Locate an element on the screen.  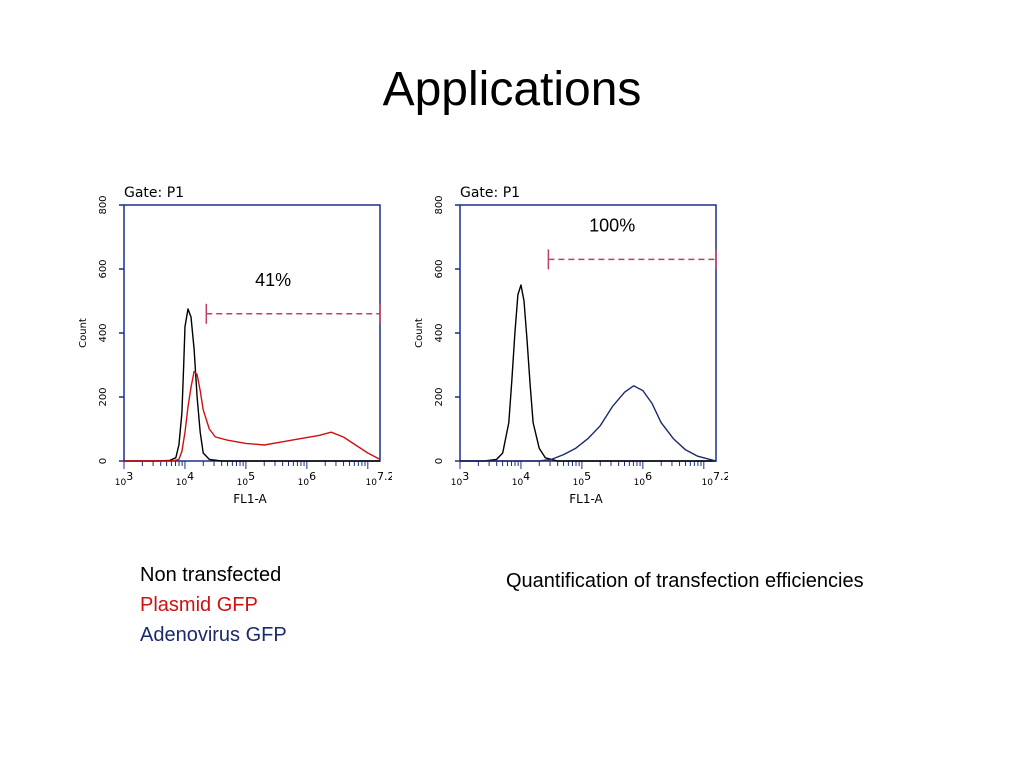
legend-item-plasmid-gfp: Plasmid GFP is located at coordinates (199, 605).